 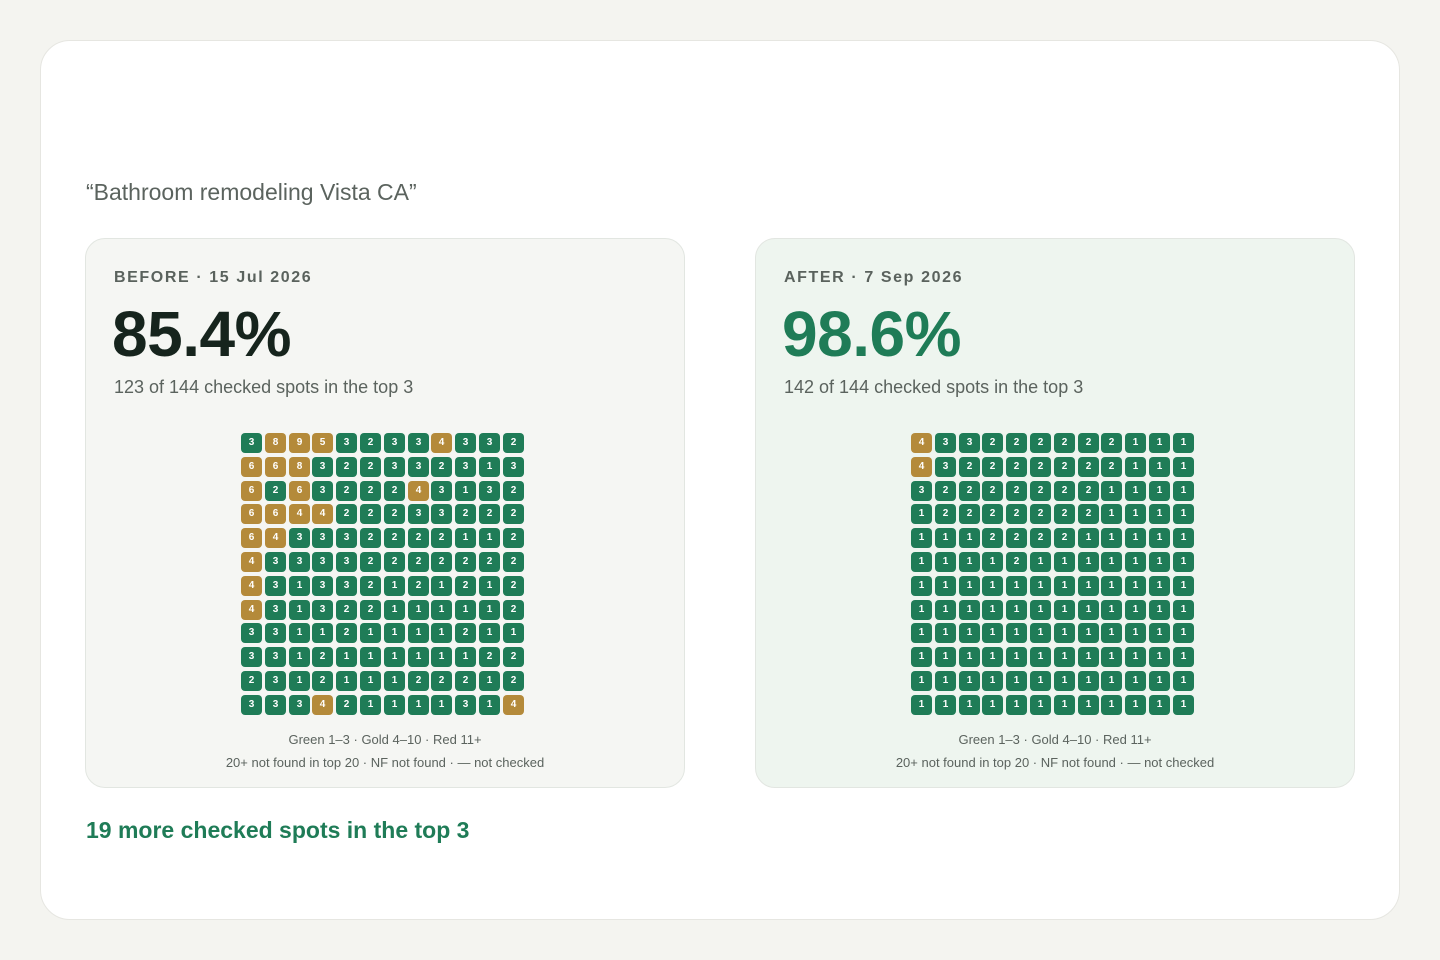 What do you see at coordinates (299, 467) in the screenshot?
I see `rank-cell: 8` at bounding box center [299, 467].